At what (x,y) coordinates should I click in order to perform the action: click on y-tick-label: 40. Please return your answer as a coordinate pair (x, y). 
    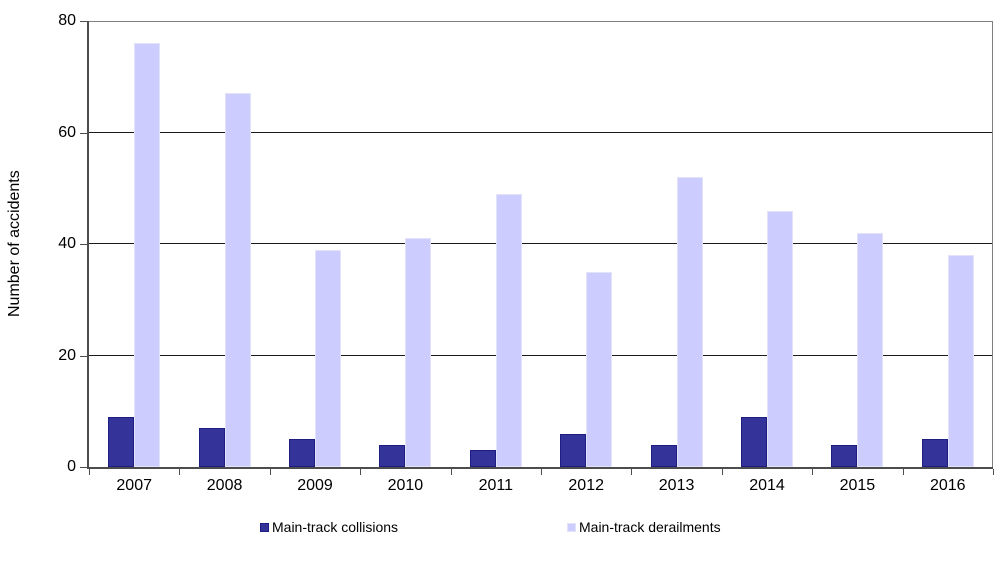
    Looking at the image, I should click on (67, 243).